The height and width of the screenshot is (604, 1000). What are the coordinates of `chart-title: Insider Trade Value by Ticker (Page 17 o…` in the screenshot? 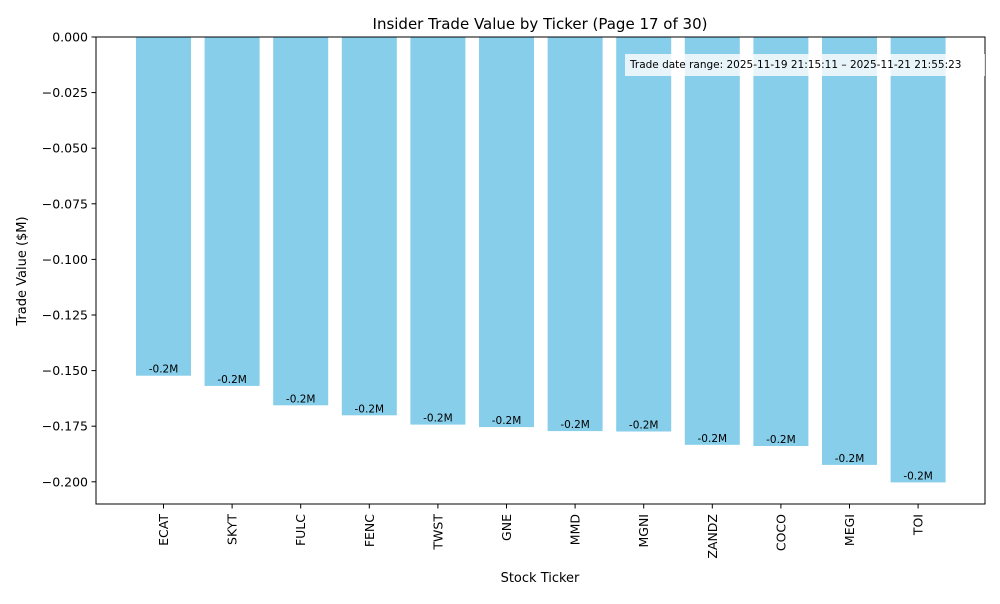 It's located at (540, 24).